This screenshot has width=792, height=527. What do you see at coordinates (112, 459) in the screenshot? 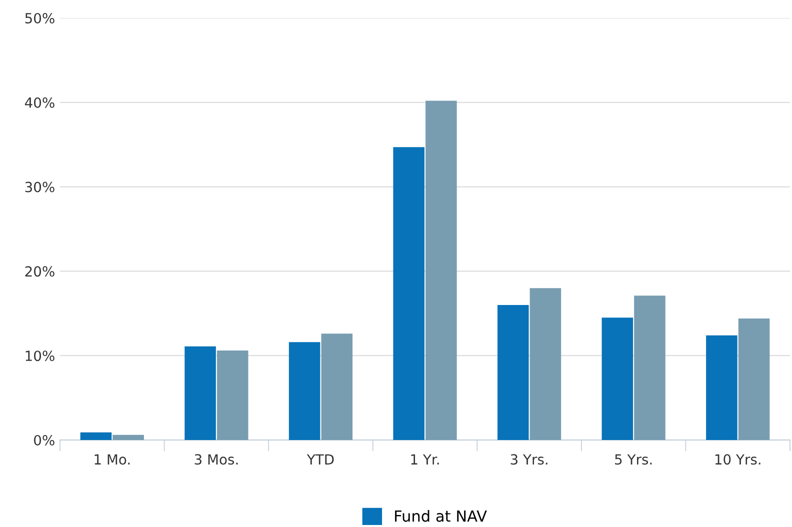
I see `x-tick-label: 1 Mo.` at bounding box center [112, 459].